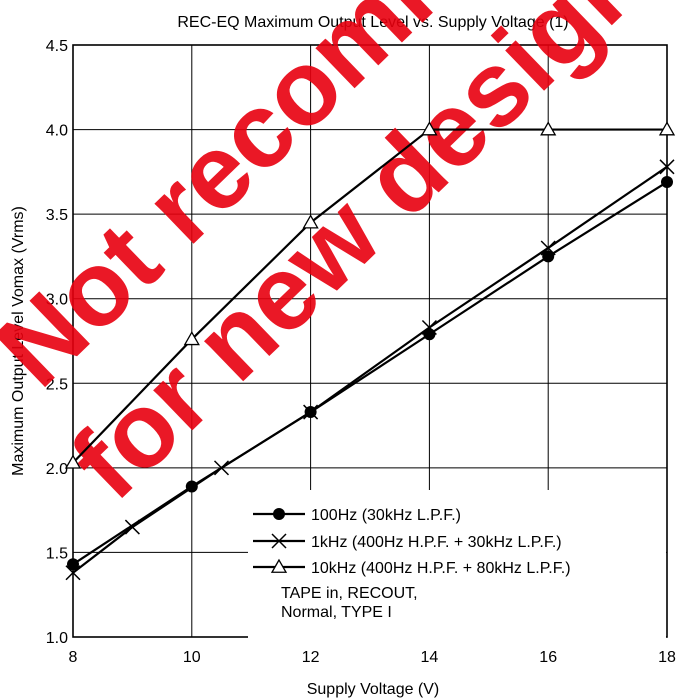 The height and width of the screenshot is (699, 684). I want to click on x-tick-label-3: 14, so click(430, 657).